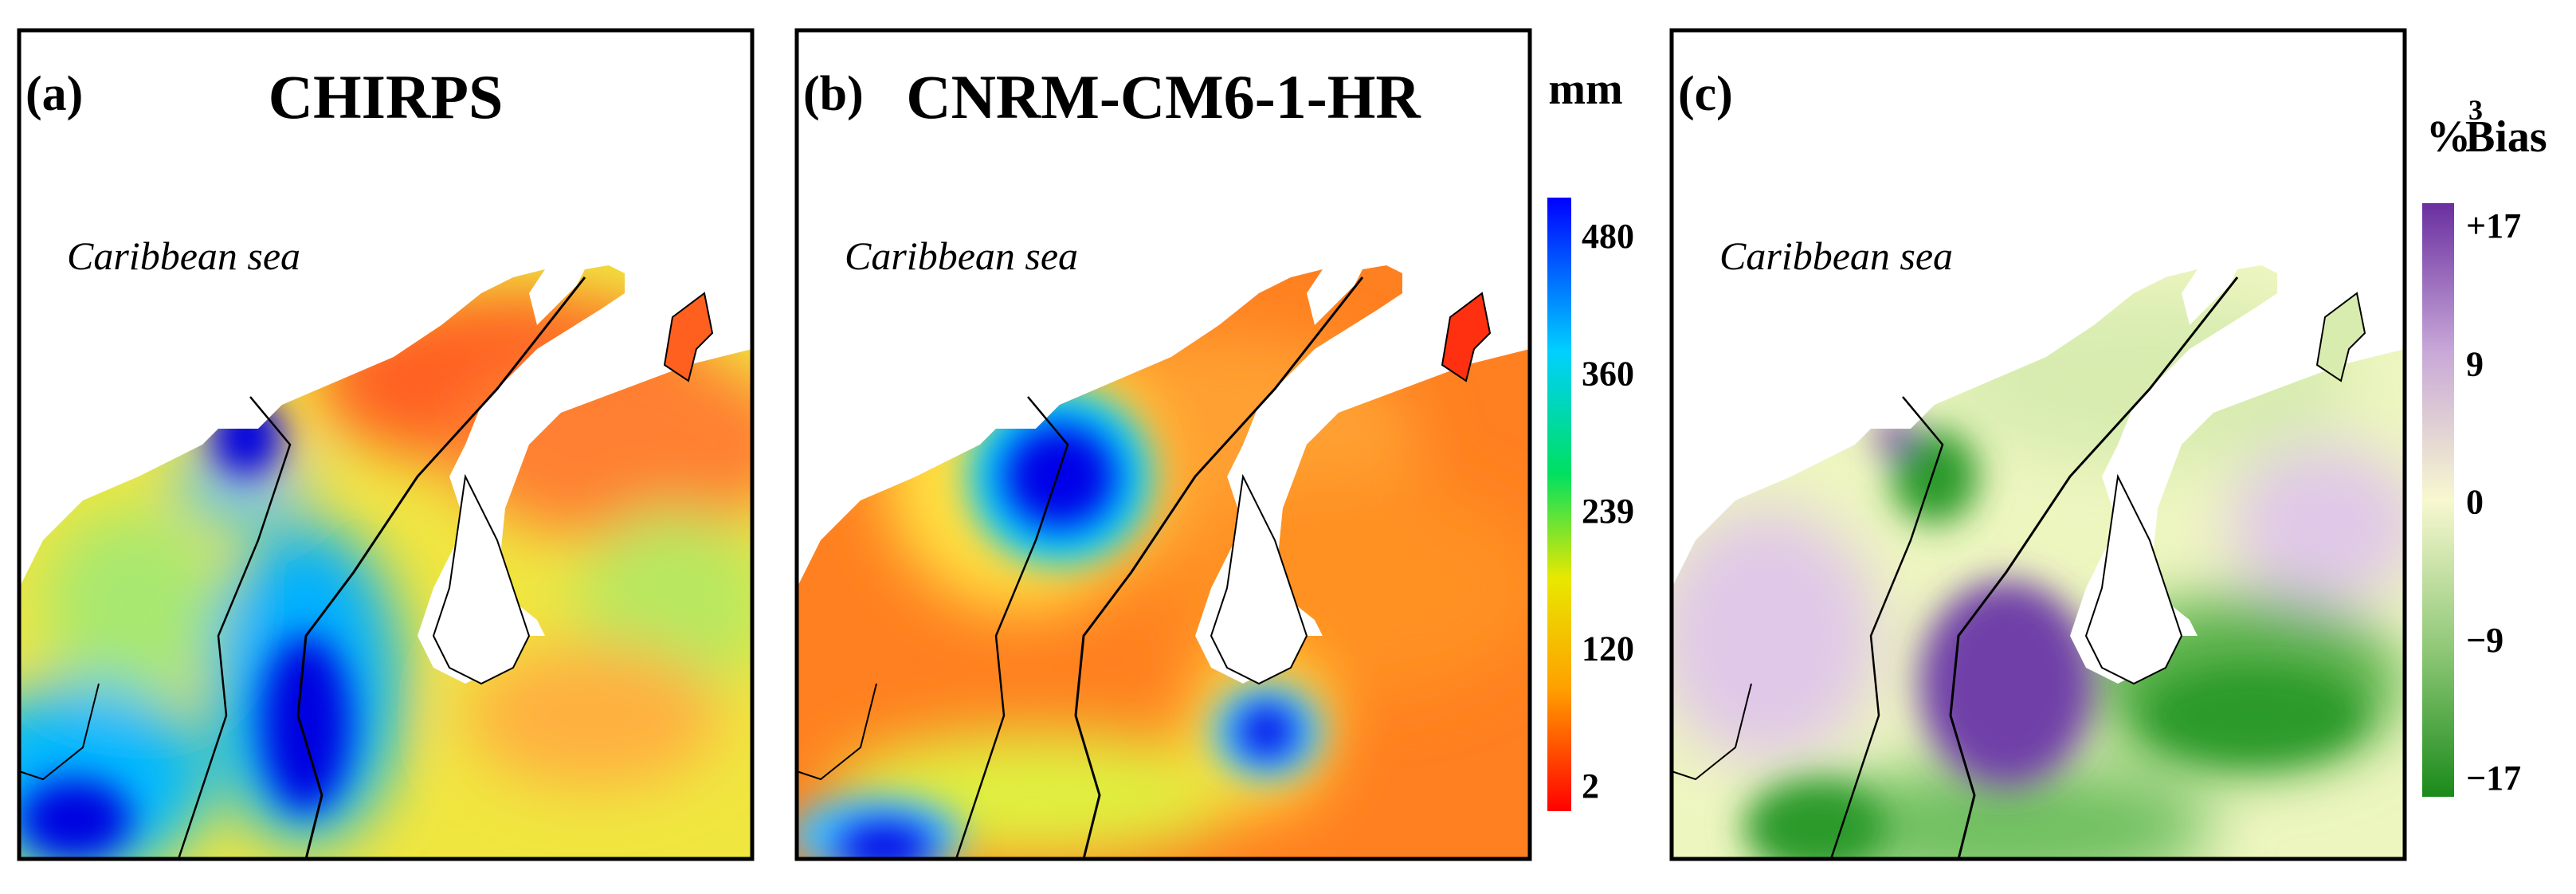 The image size is (2576, 894). What do you see at coordinates (2475, 110) in the screenshot?
I see `colorbar-bias-superscript: 3` at bounding box center [2475, 110].